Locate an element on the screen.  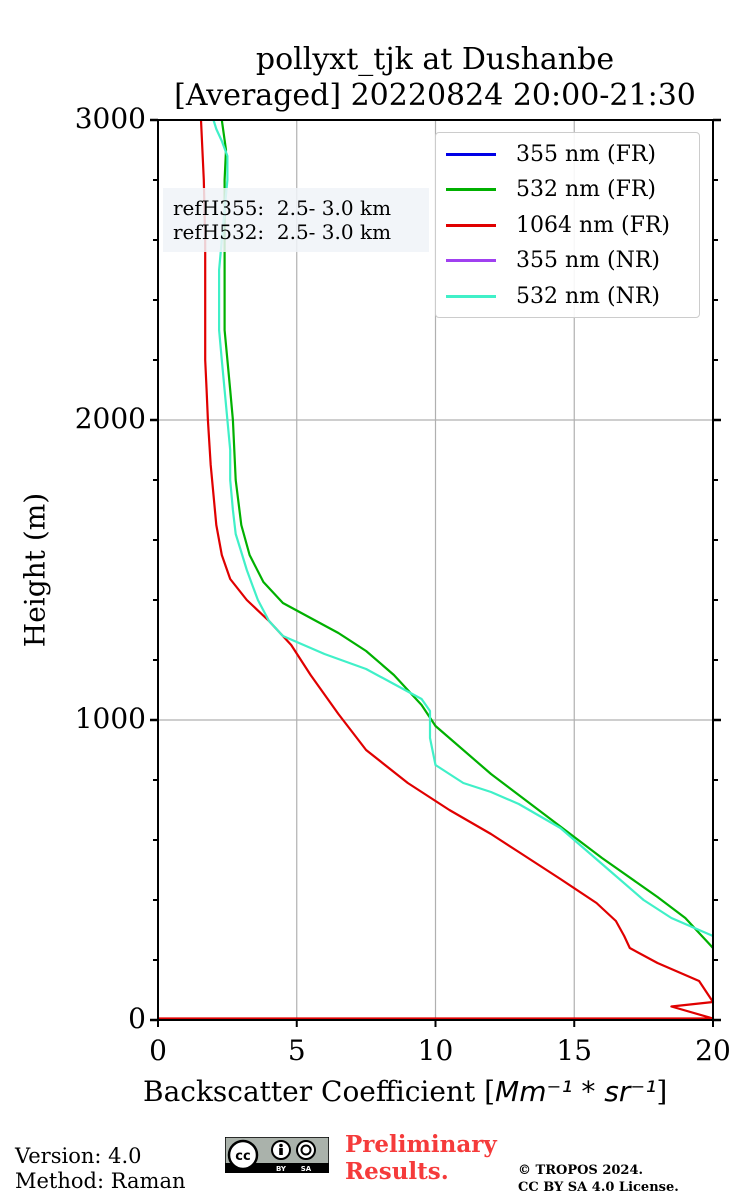
legend-label: 532 nm (NR) is located at coordinates (588, 296).